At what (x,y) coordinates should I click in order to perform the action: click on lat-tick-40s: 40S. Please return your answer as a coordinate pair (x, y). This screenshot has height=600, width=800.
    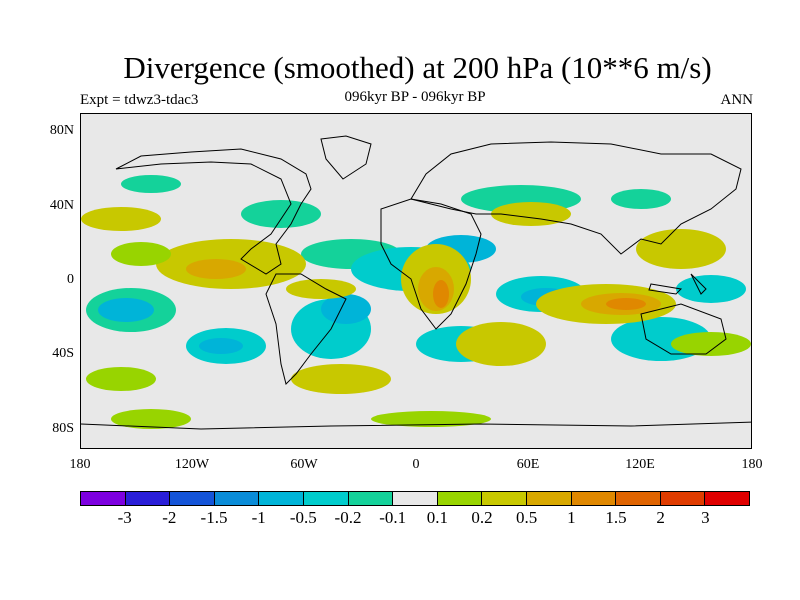
    Looking at the image, I should click on (63, 353).